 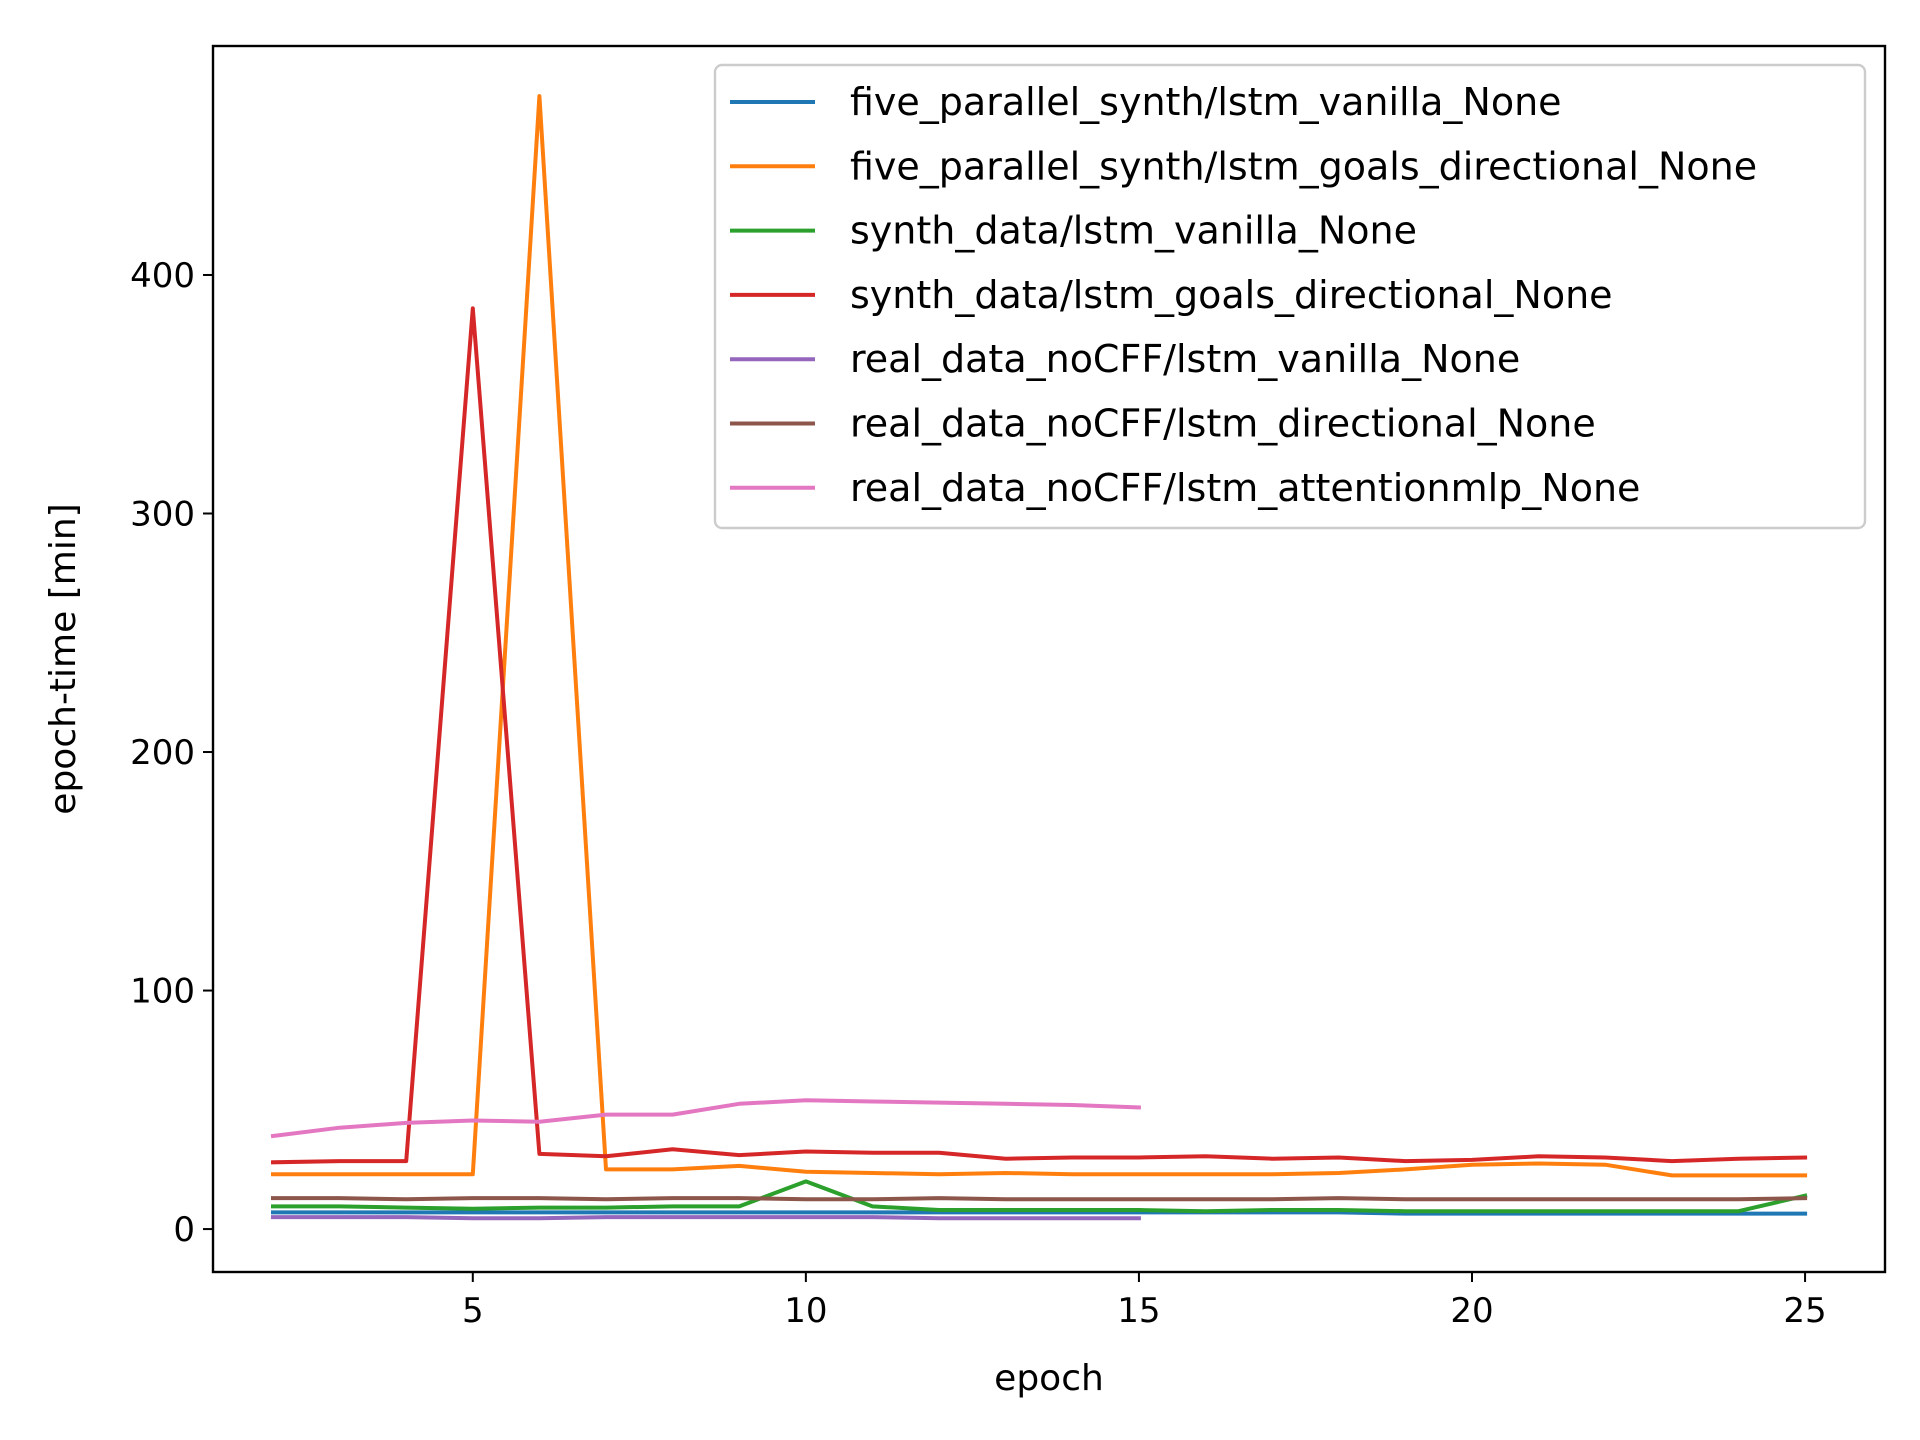 What do you see at coordinates (1245, 488) in the screenshot?
I see `legend-entry-7: real_data_noCFF/lstm_attentionmlp_None` at bounding box center [1245, 488].